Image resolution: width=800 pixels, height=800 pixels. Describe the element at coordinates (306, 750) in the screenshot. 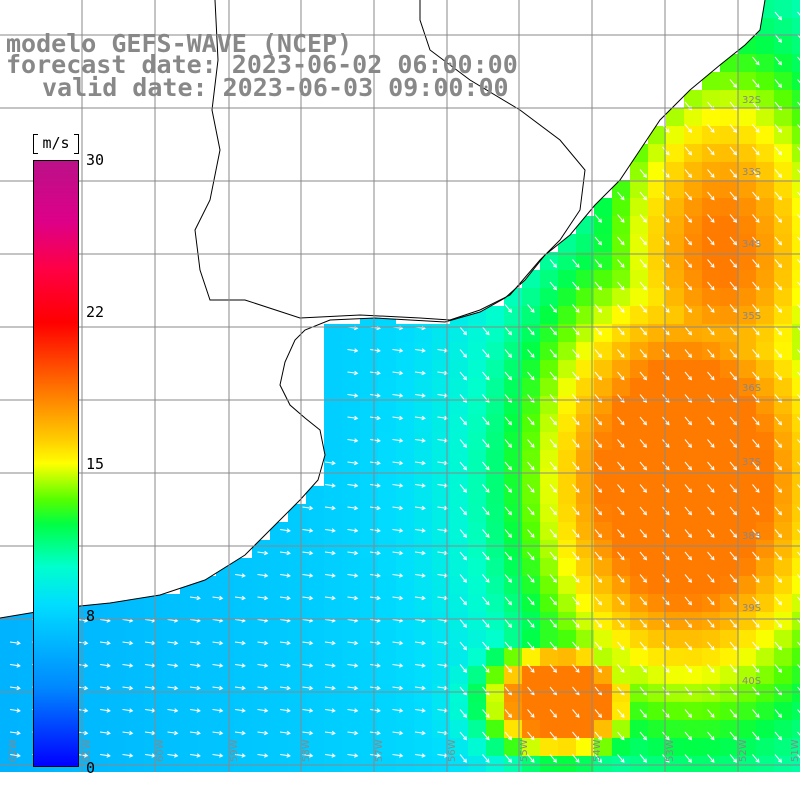

I see `longitude-label: 58W` at that location.